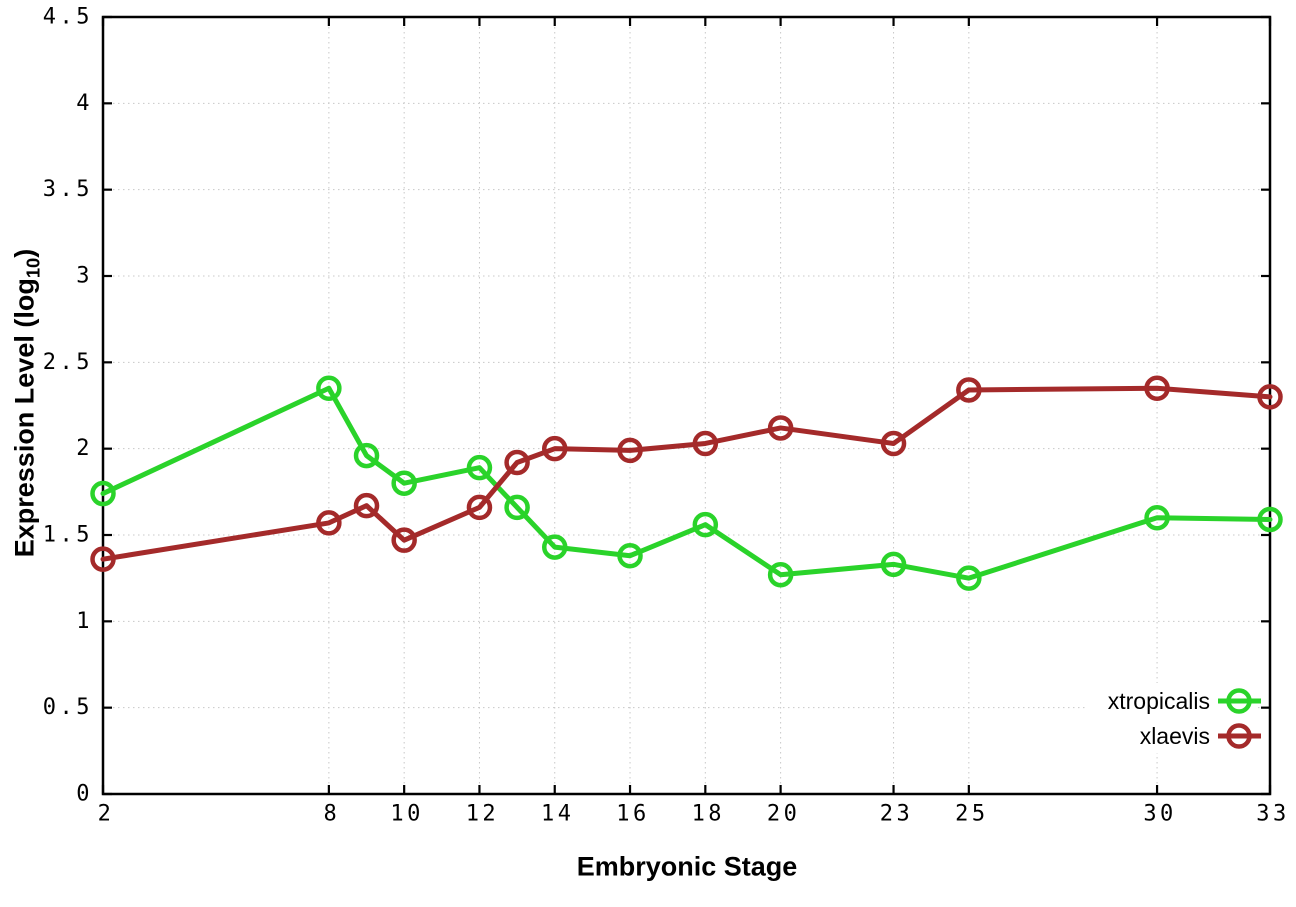  What do you see at coordinates (709, 814) in the screenshot?
I see `x-tick-label: 18` at bounding box center [709, 814].